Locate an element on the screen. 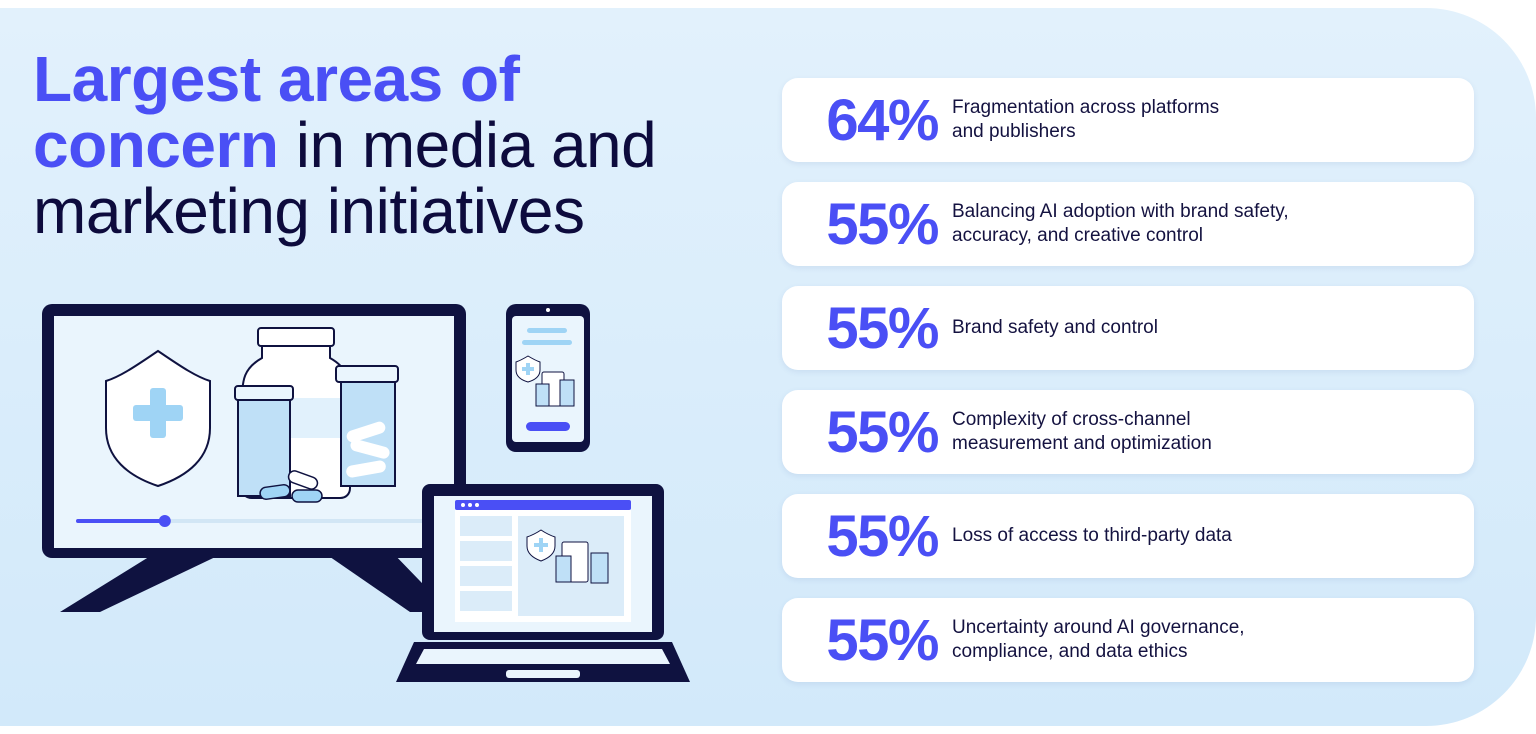  video-progress-bar is located at coordinates (120, 521).